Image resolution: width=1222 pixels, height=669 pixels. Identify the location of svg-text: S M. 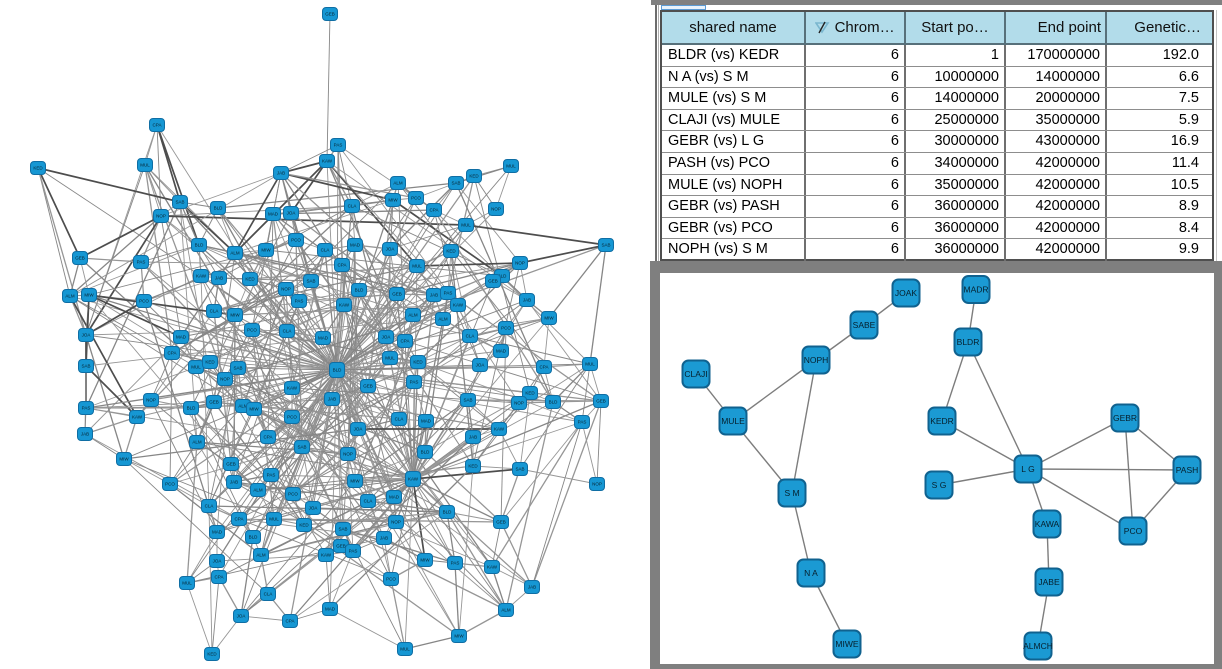
(791, 493).